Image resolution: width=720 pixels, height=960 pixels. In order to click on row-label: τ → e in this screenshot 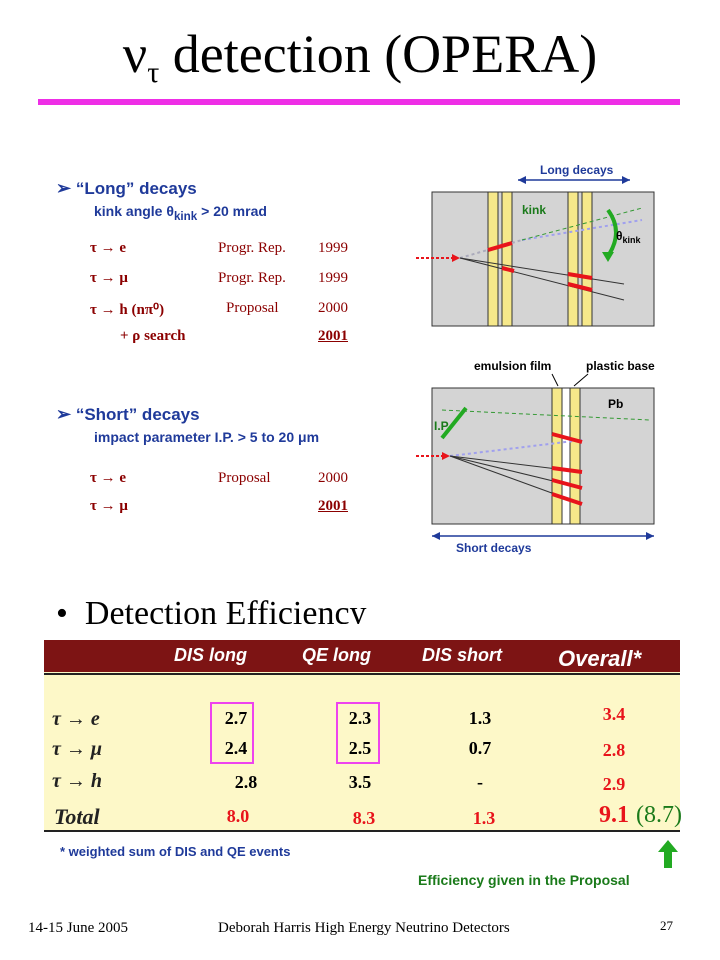, I will do `click(76, 719)`.